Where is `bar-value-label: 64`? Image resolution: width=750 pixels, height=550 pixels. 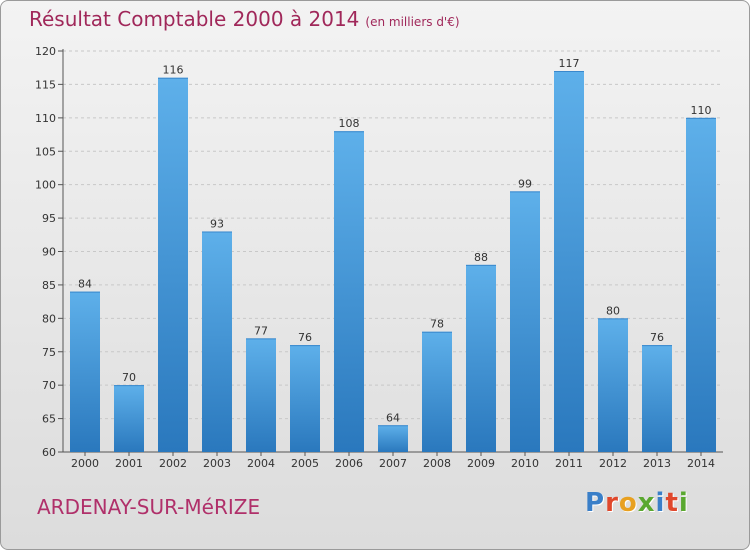
bar-value-label: 64 is located at coordinates (393, 417).